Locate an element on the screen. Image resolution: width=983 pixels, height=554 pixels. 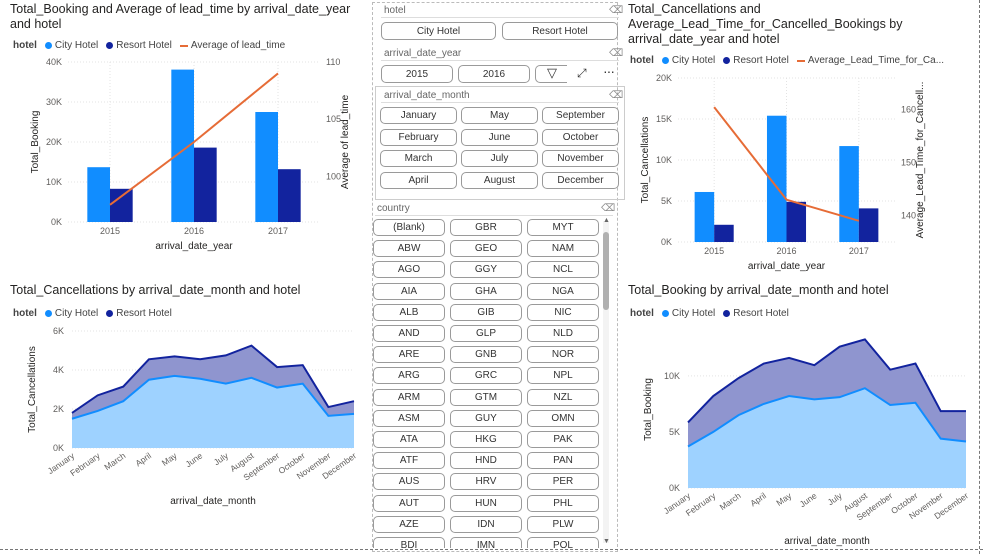
scroll-down-icon: ▼ is located at coordinates (606, 541).